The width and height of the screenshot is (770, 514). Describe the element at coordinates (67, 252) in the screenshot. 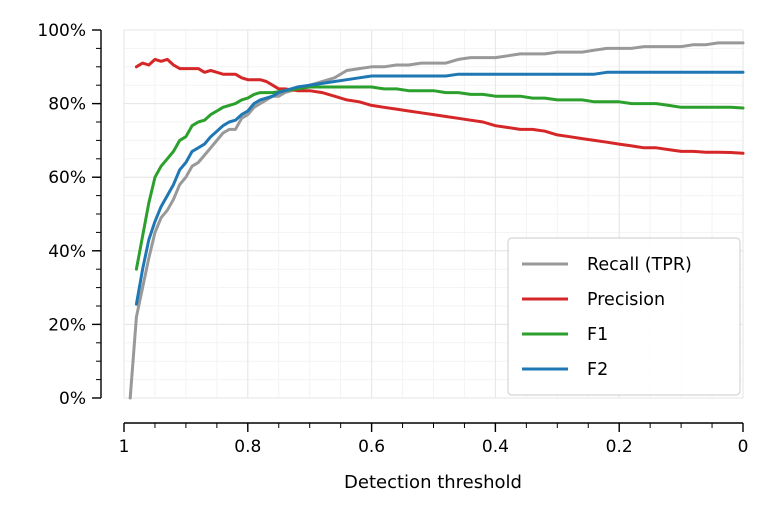

I see `y-tick-label: 40%` at that location.